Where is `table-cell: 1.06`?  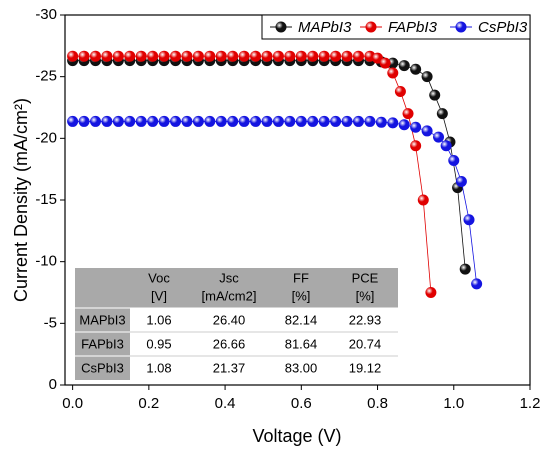
table-cell: 1.06 is located at coordinates (158, 319).